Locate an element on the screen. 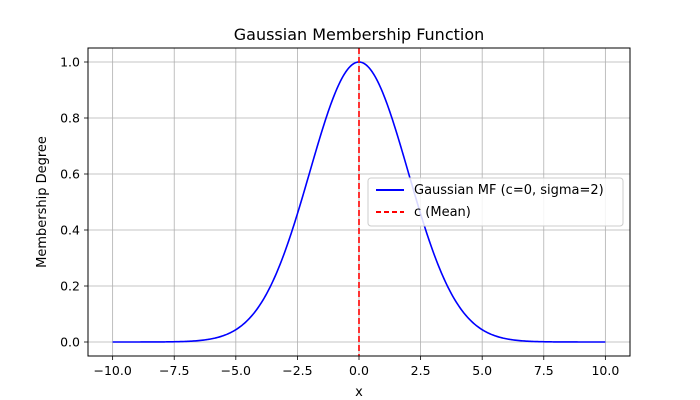 This screenshot has height=400, width=700. x-tick-label: −7.5 is located at coordinates (174, 370).